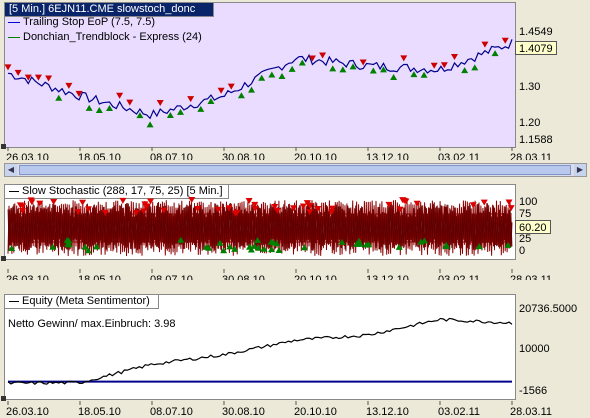 The height and width of the screenshot is (418, 590). I want to click on legend-trailing-stop: Trailing Stop EoP (7.5, 7.5), so click(81, 22).